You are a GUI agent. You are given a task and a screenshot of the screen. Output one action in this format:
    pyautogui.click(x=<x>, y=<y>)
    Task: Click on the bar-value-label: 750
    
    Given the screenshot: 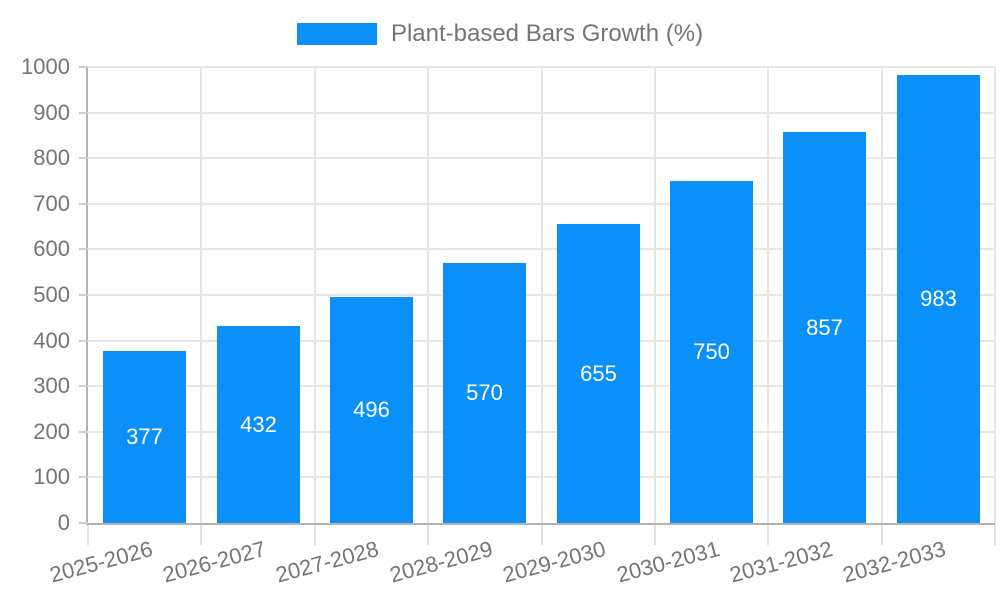 What is the action you would take?
    pyautogui.click(x=711, y=351)
    